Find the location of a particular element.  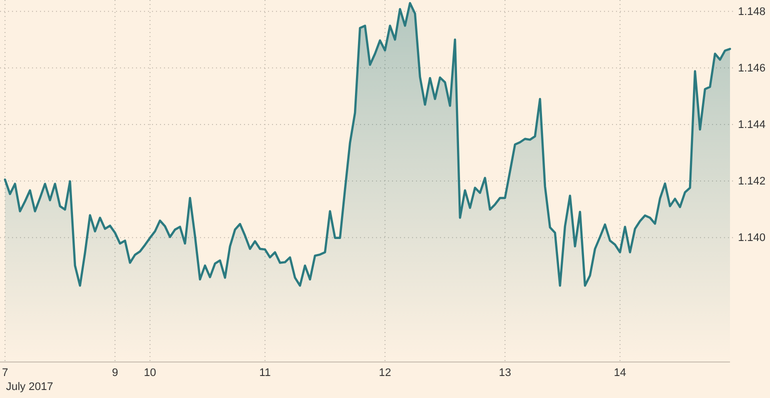

y-tick-label: 1.142 is located at coordinates (752, 182).